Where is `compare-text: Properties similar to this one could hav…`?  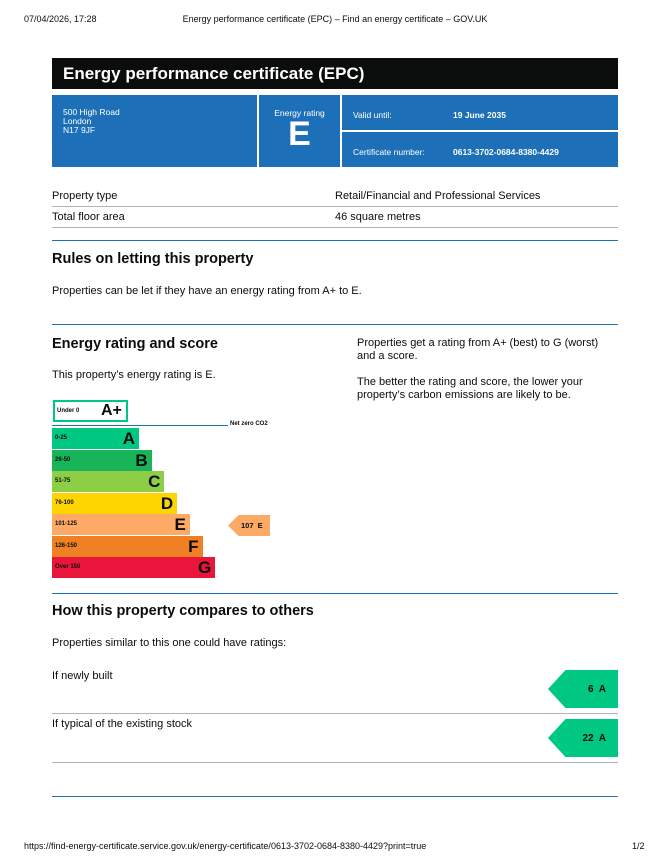
compare-text: Properties similar to this one could hav… is located at coordinates (169, 643).